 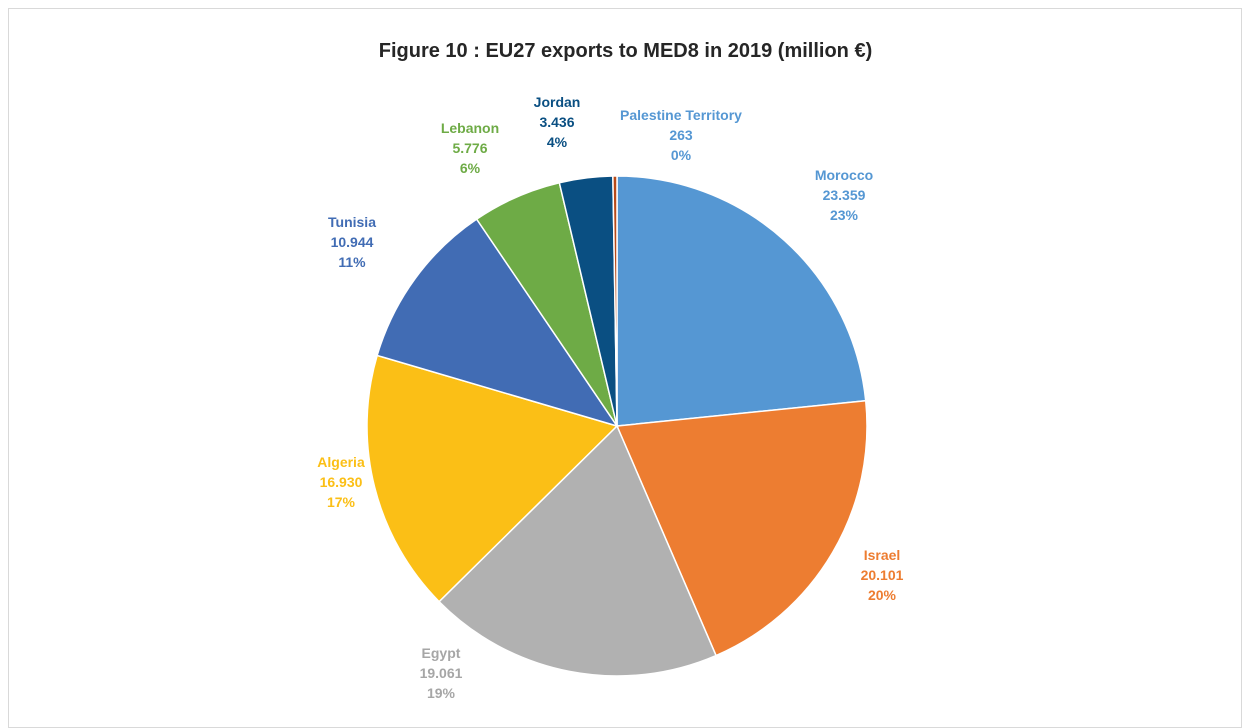 I want to click on data-label-percent: 6%, so click(x=470, y=168).